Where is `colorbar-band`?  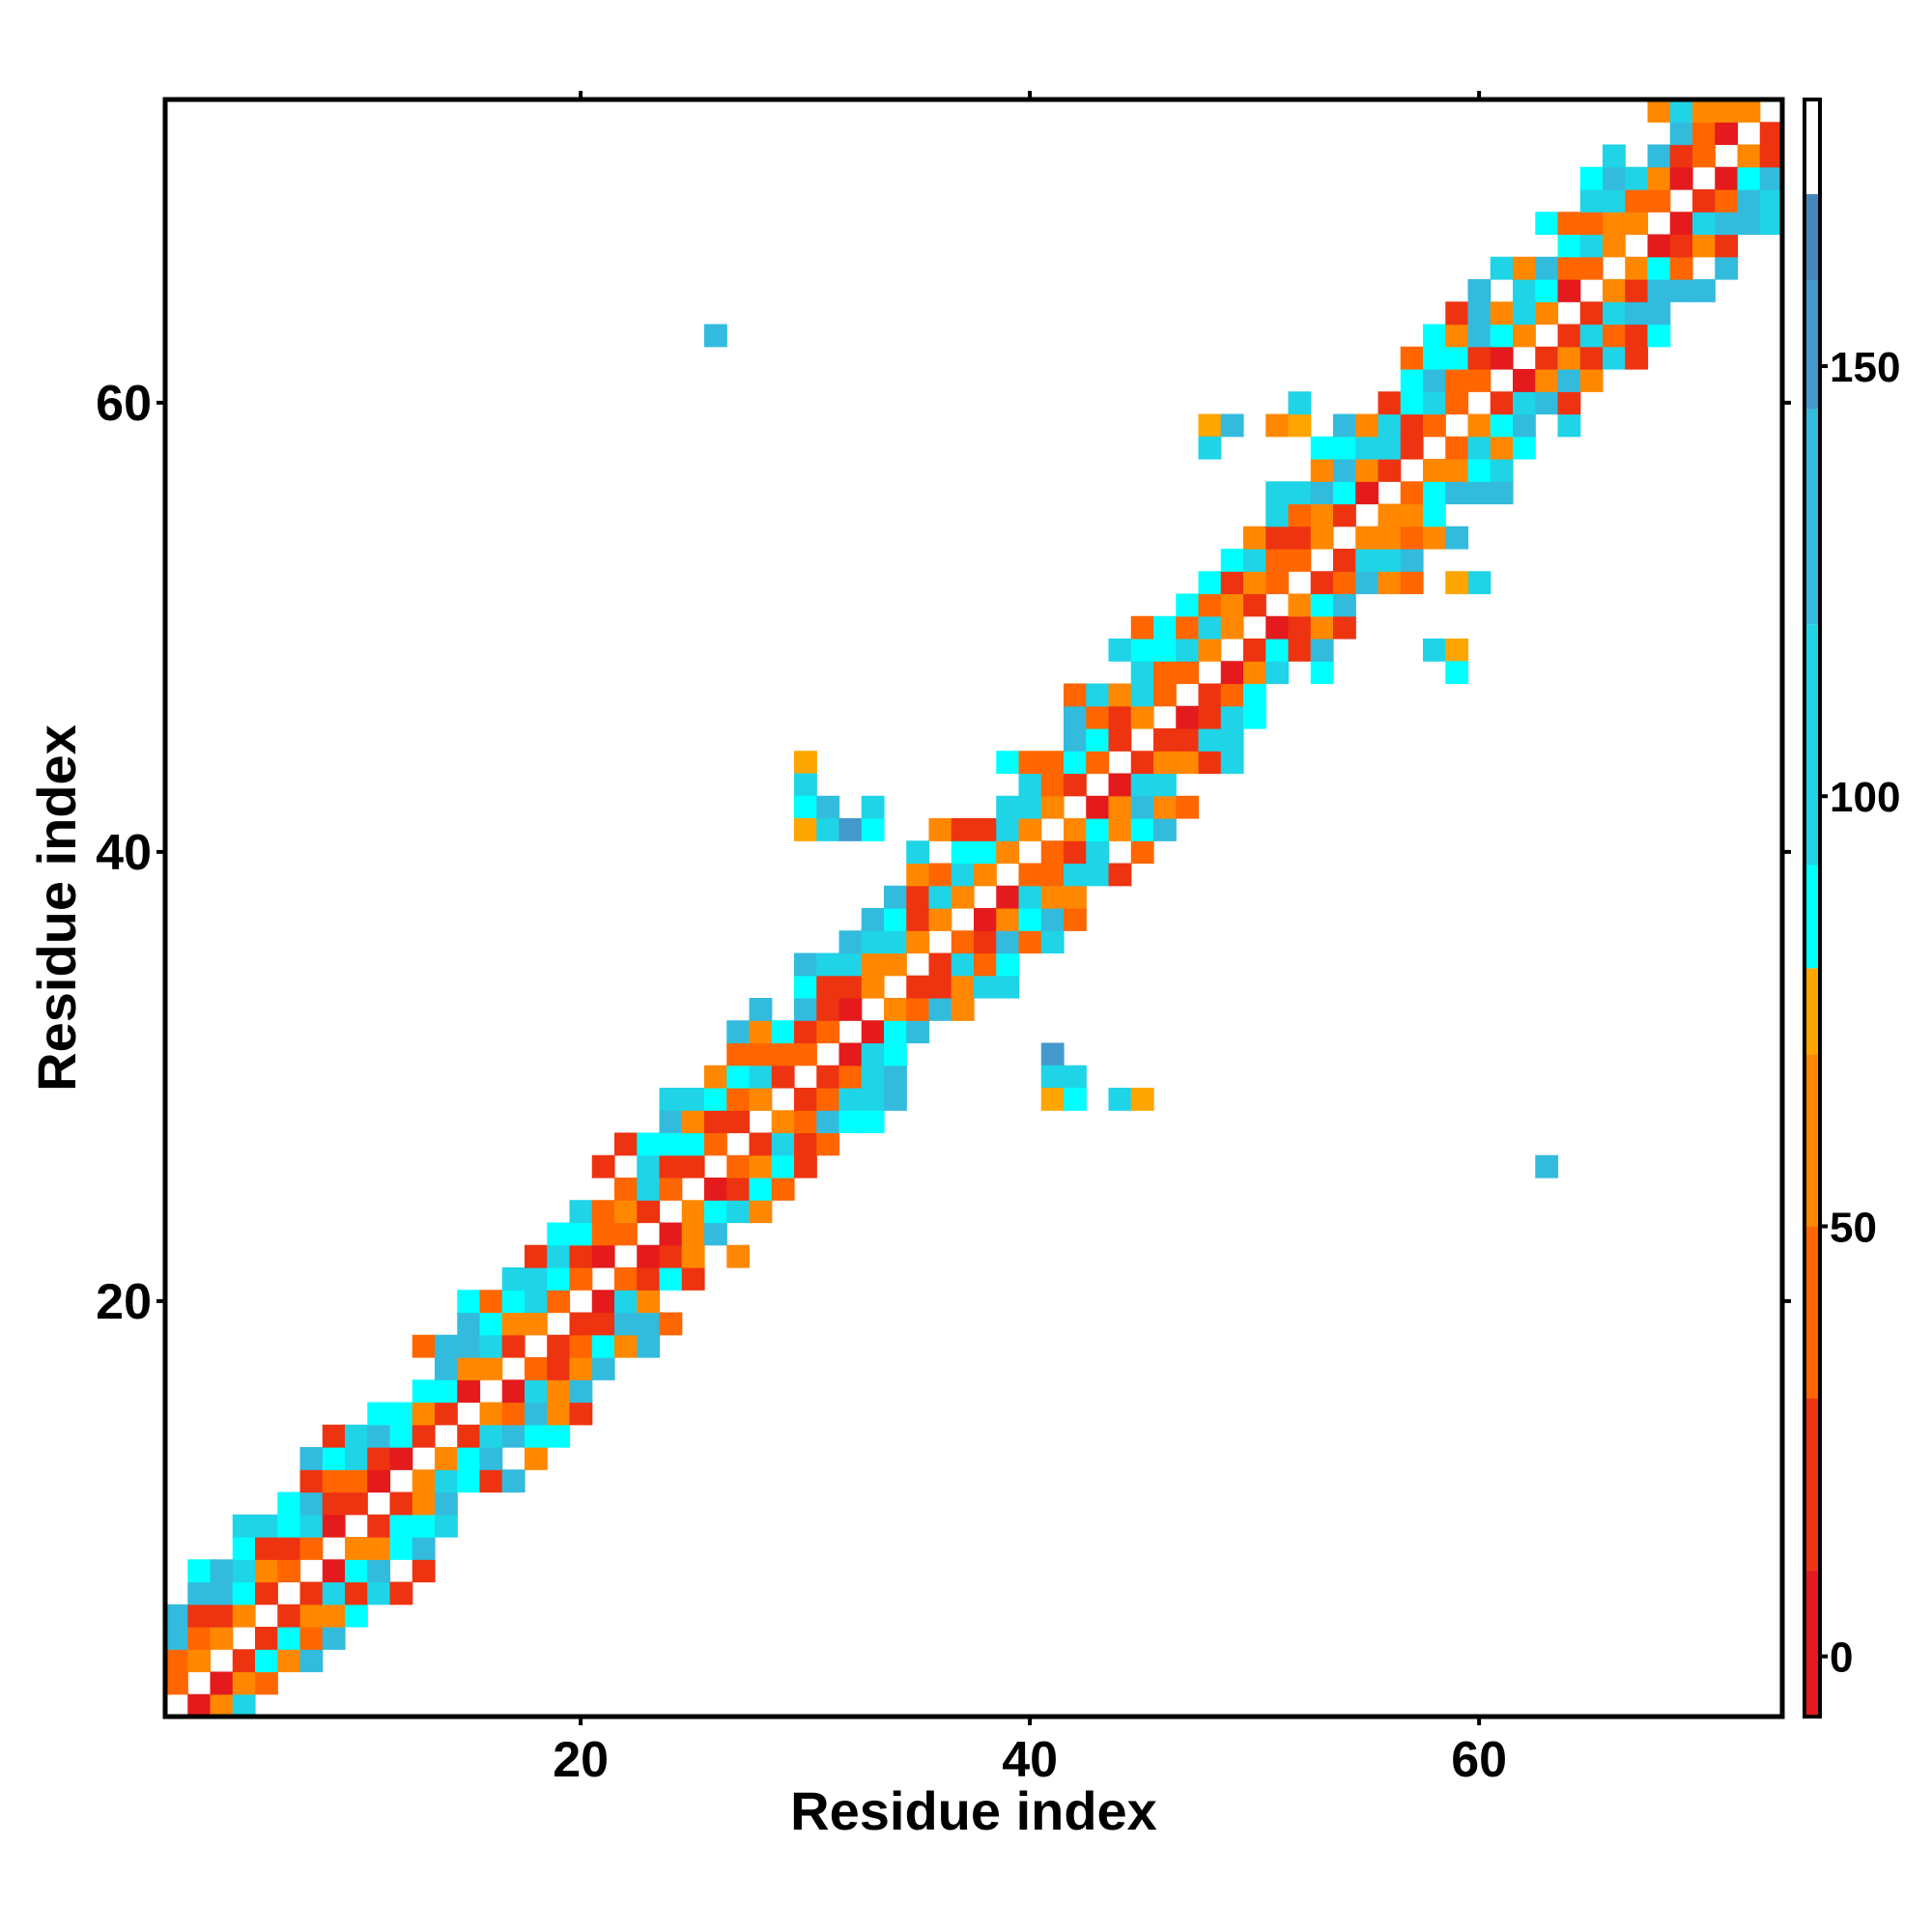
colorbar-band is located at coordinates (1812, 344).